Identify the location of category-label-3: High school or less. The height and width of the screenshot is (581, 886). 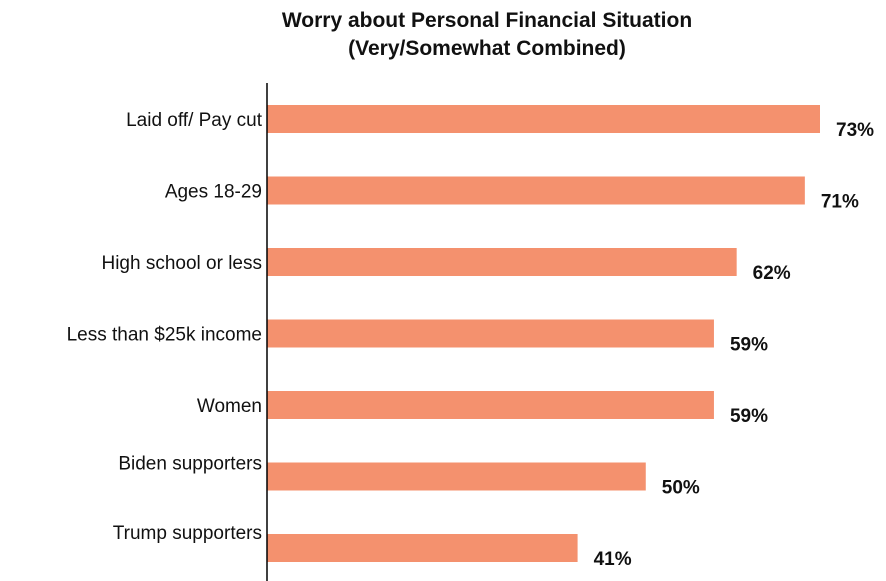
(181, 263).